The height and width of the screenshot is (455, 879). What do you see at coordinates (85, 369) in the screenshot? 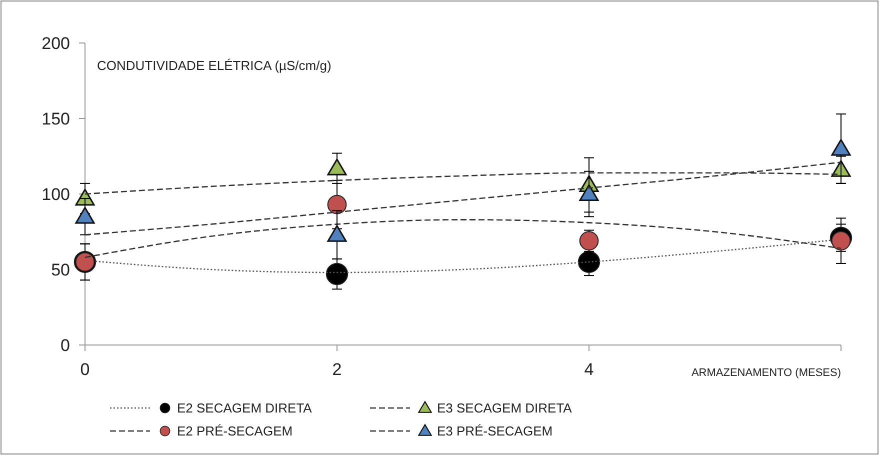
I see `x-tick-label: 0` at bounding box center [85, 369].